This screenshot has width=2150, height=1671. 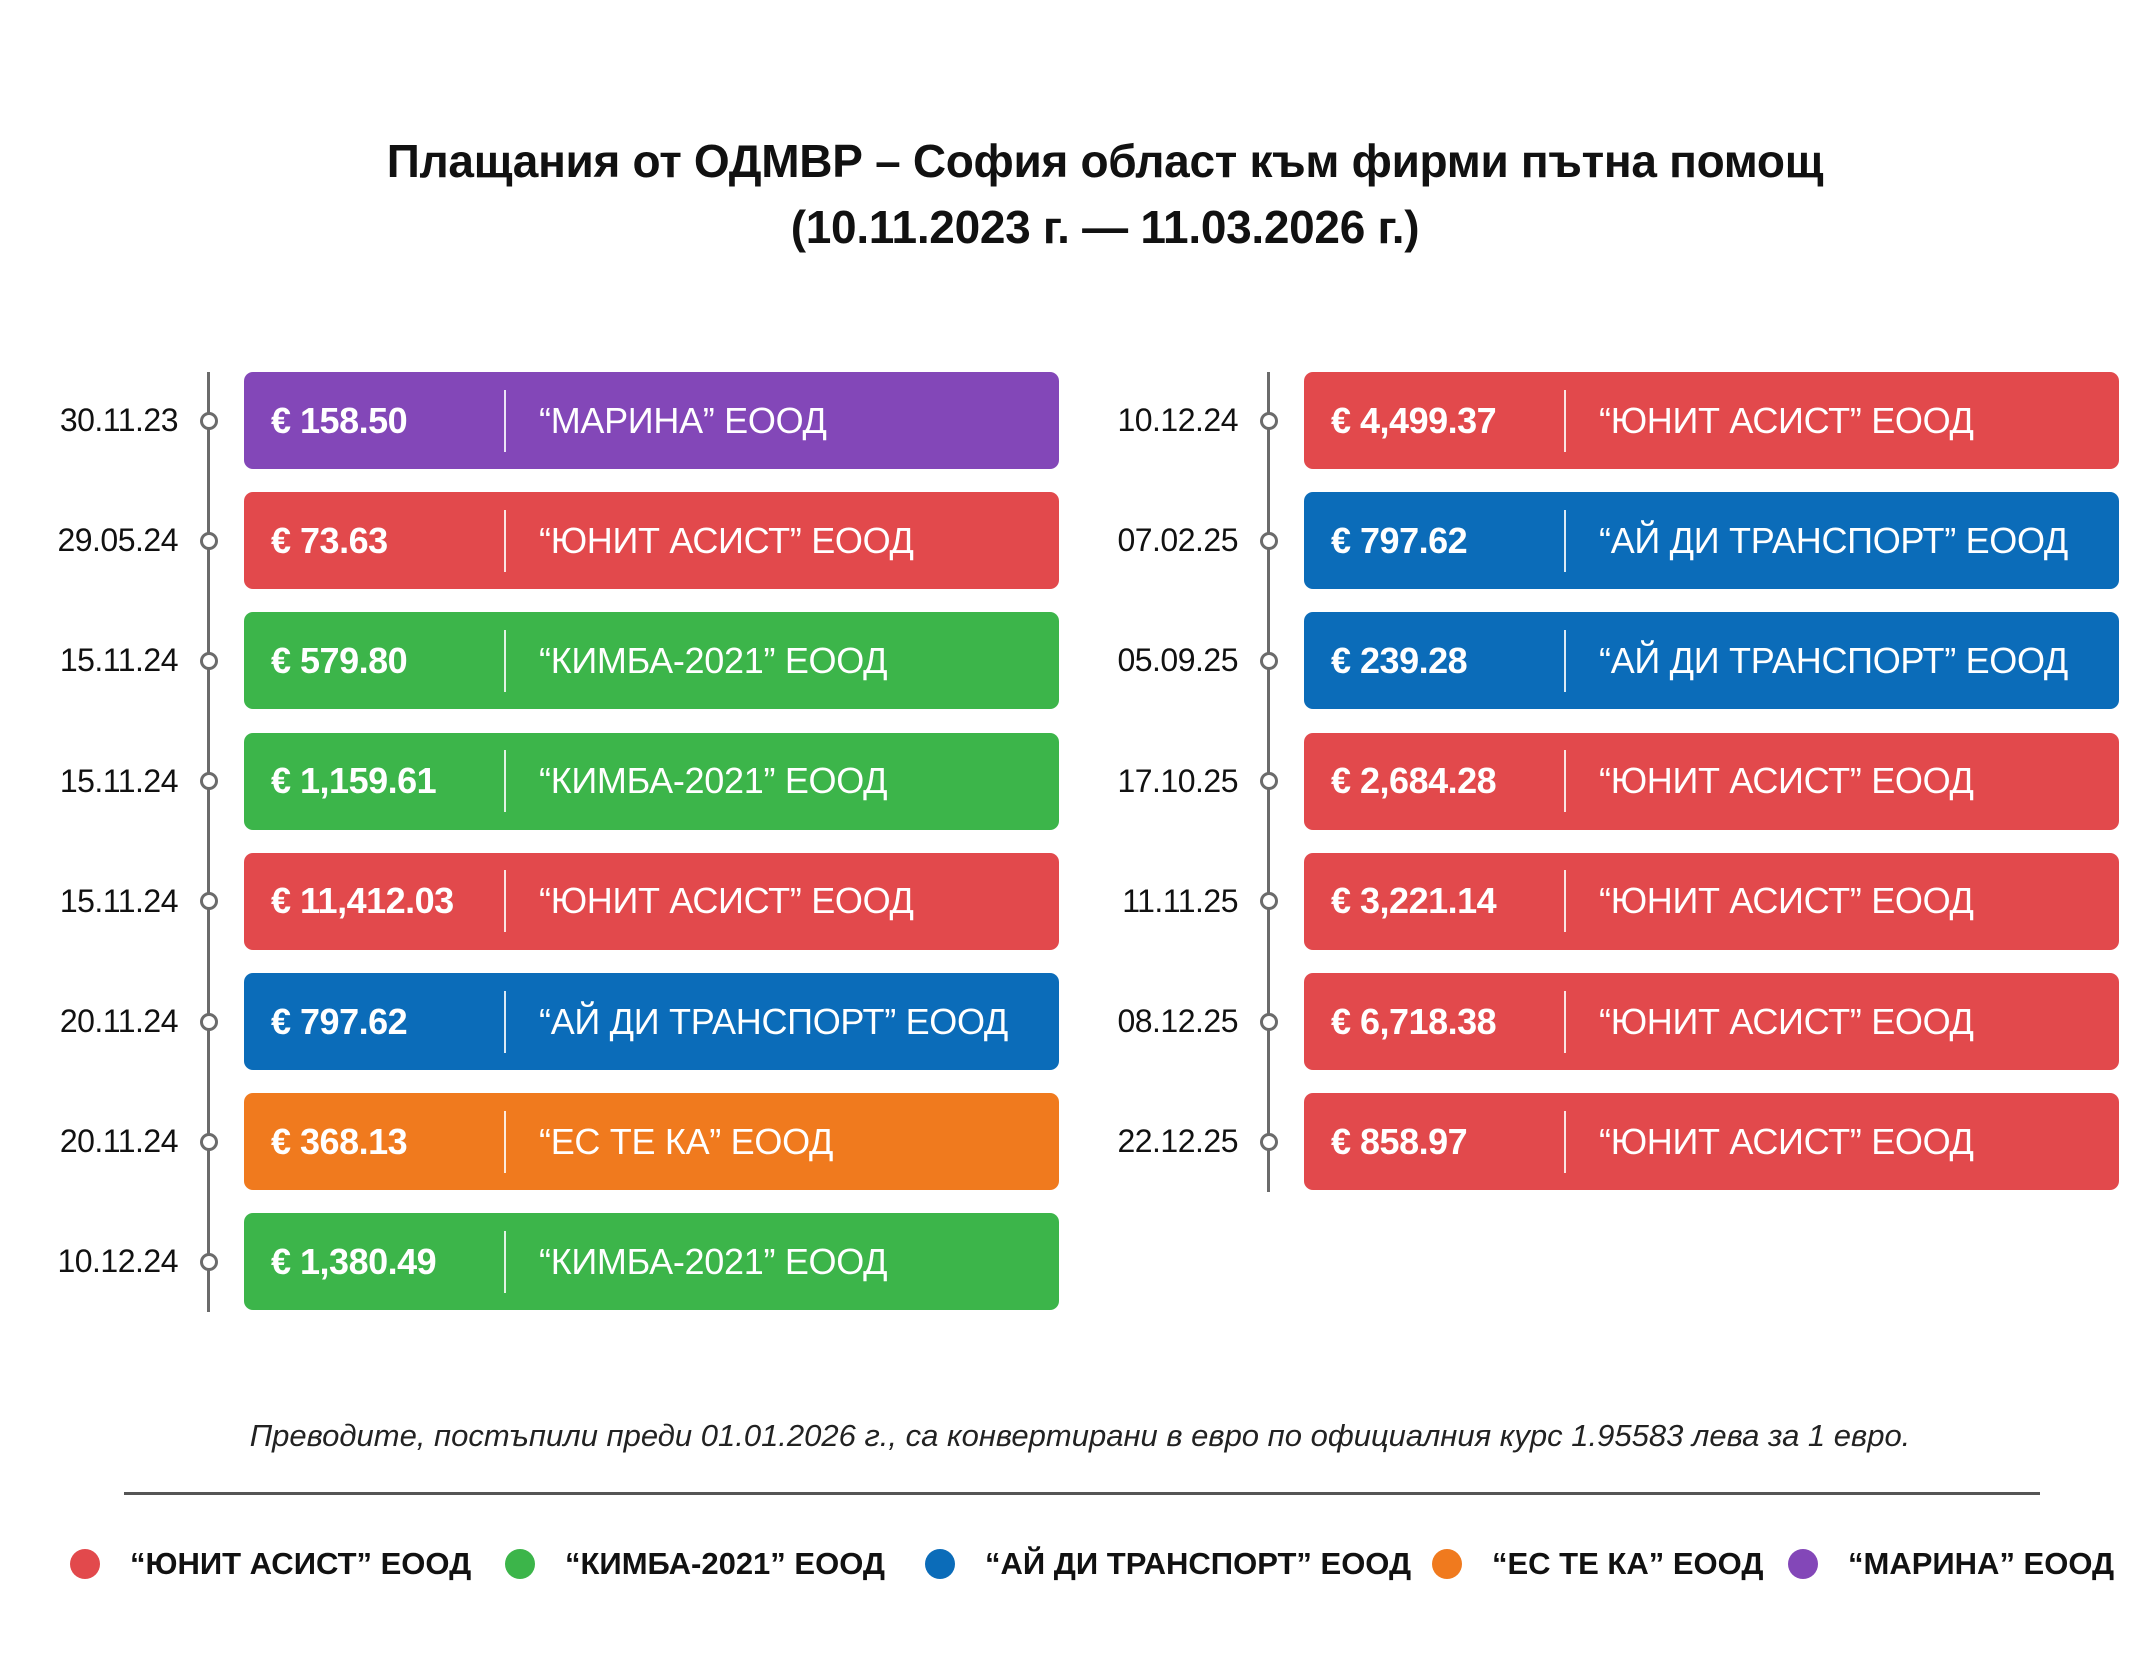 I want to click on payment-bar: € 1,159.61 “КИМБА-2021” ЕООД, so click(x=651, y=781).